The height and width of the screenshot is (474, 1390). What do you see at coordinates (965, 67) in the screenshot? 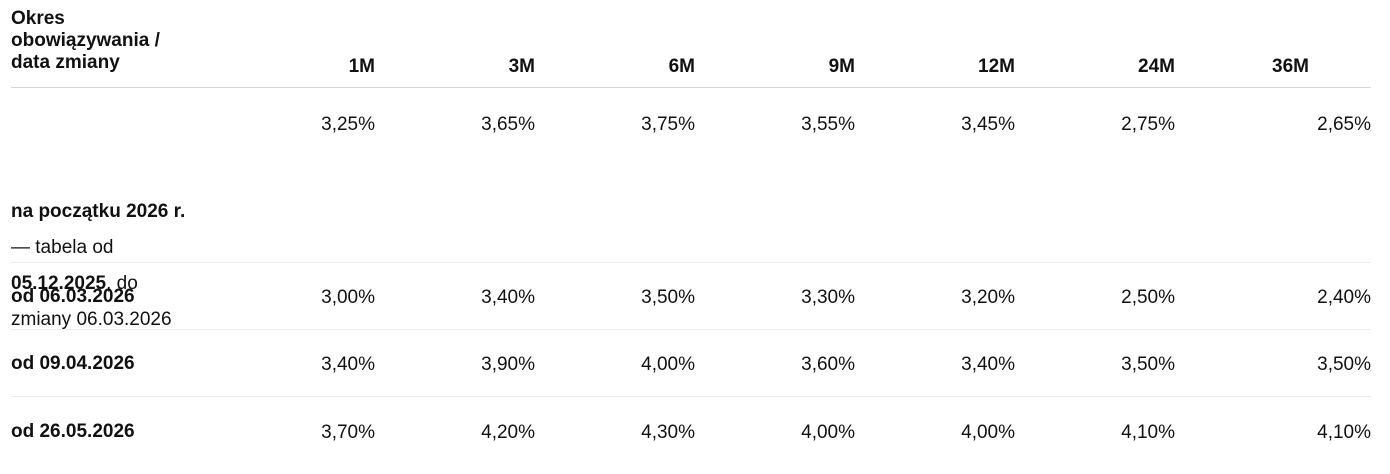
I see `header-col-12m: 12M` at bounding box center [965, 67].